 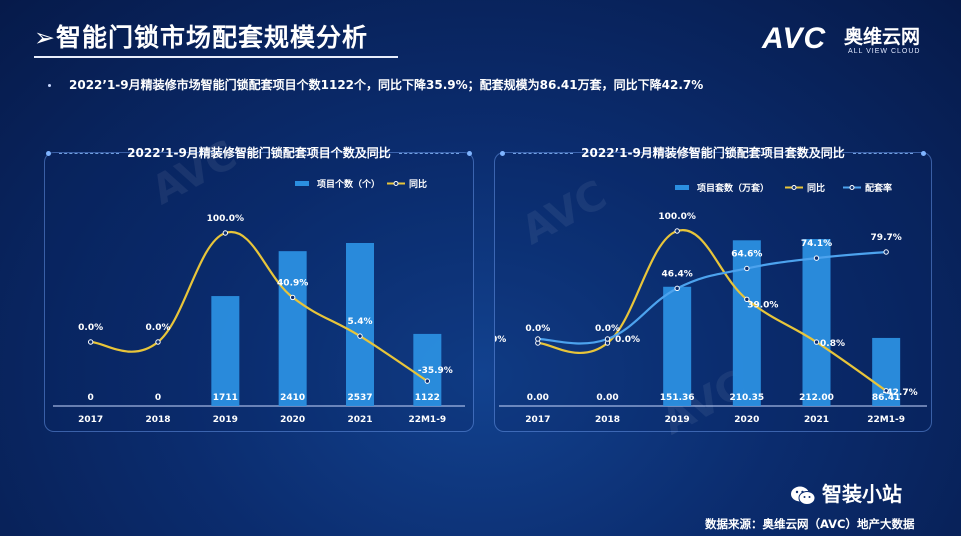 What do you see at coordinates (882, 37) in the screenshot?
I see `brand-name-cn: 奥维云网` at bounding box center [882, 37].